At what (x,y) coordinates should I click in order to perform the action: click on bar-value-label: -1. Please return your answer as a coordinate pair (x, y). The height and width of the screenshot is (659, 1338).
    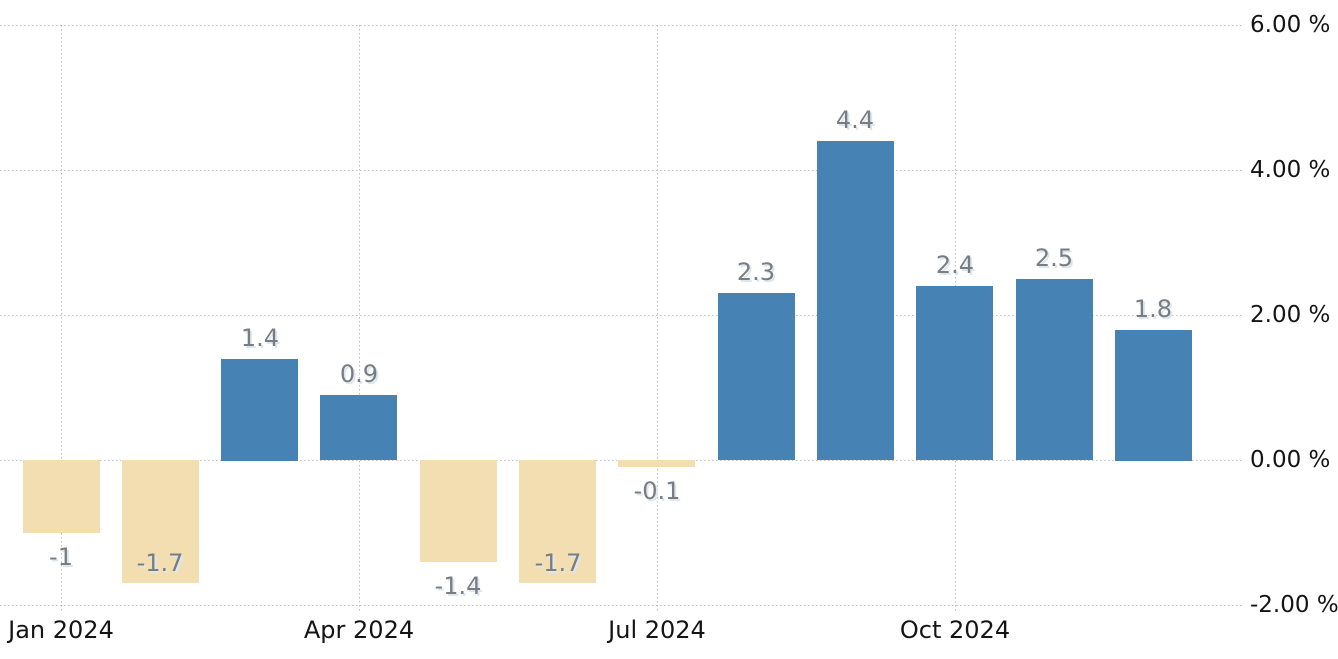
    Looking at the image, I should click on (61, 557).